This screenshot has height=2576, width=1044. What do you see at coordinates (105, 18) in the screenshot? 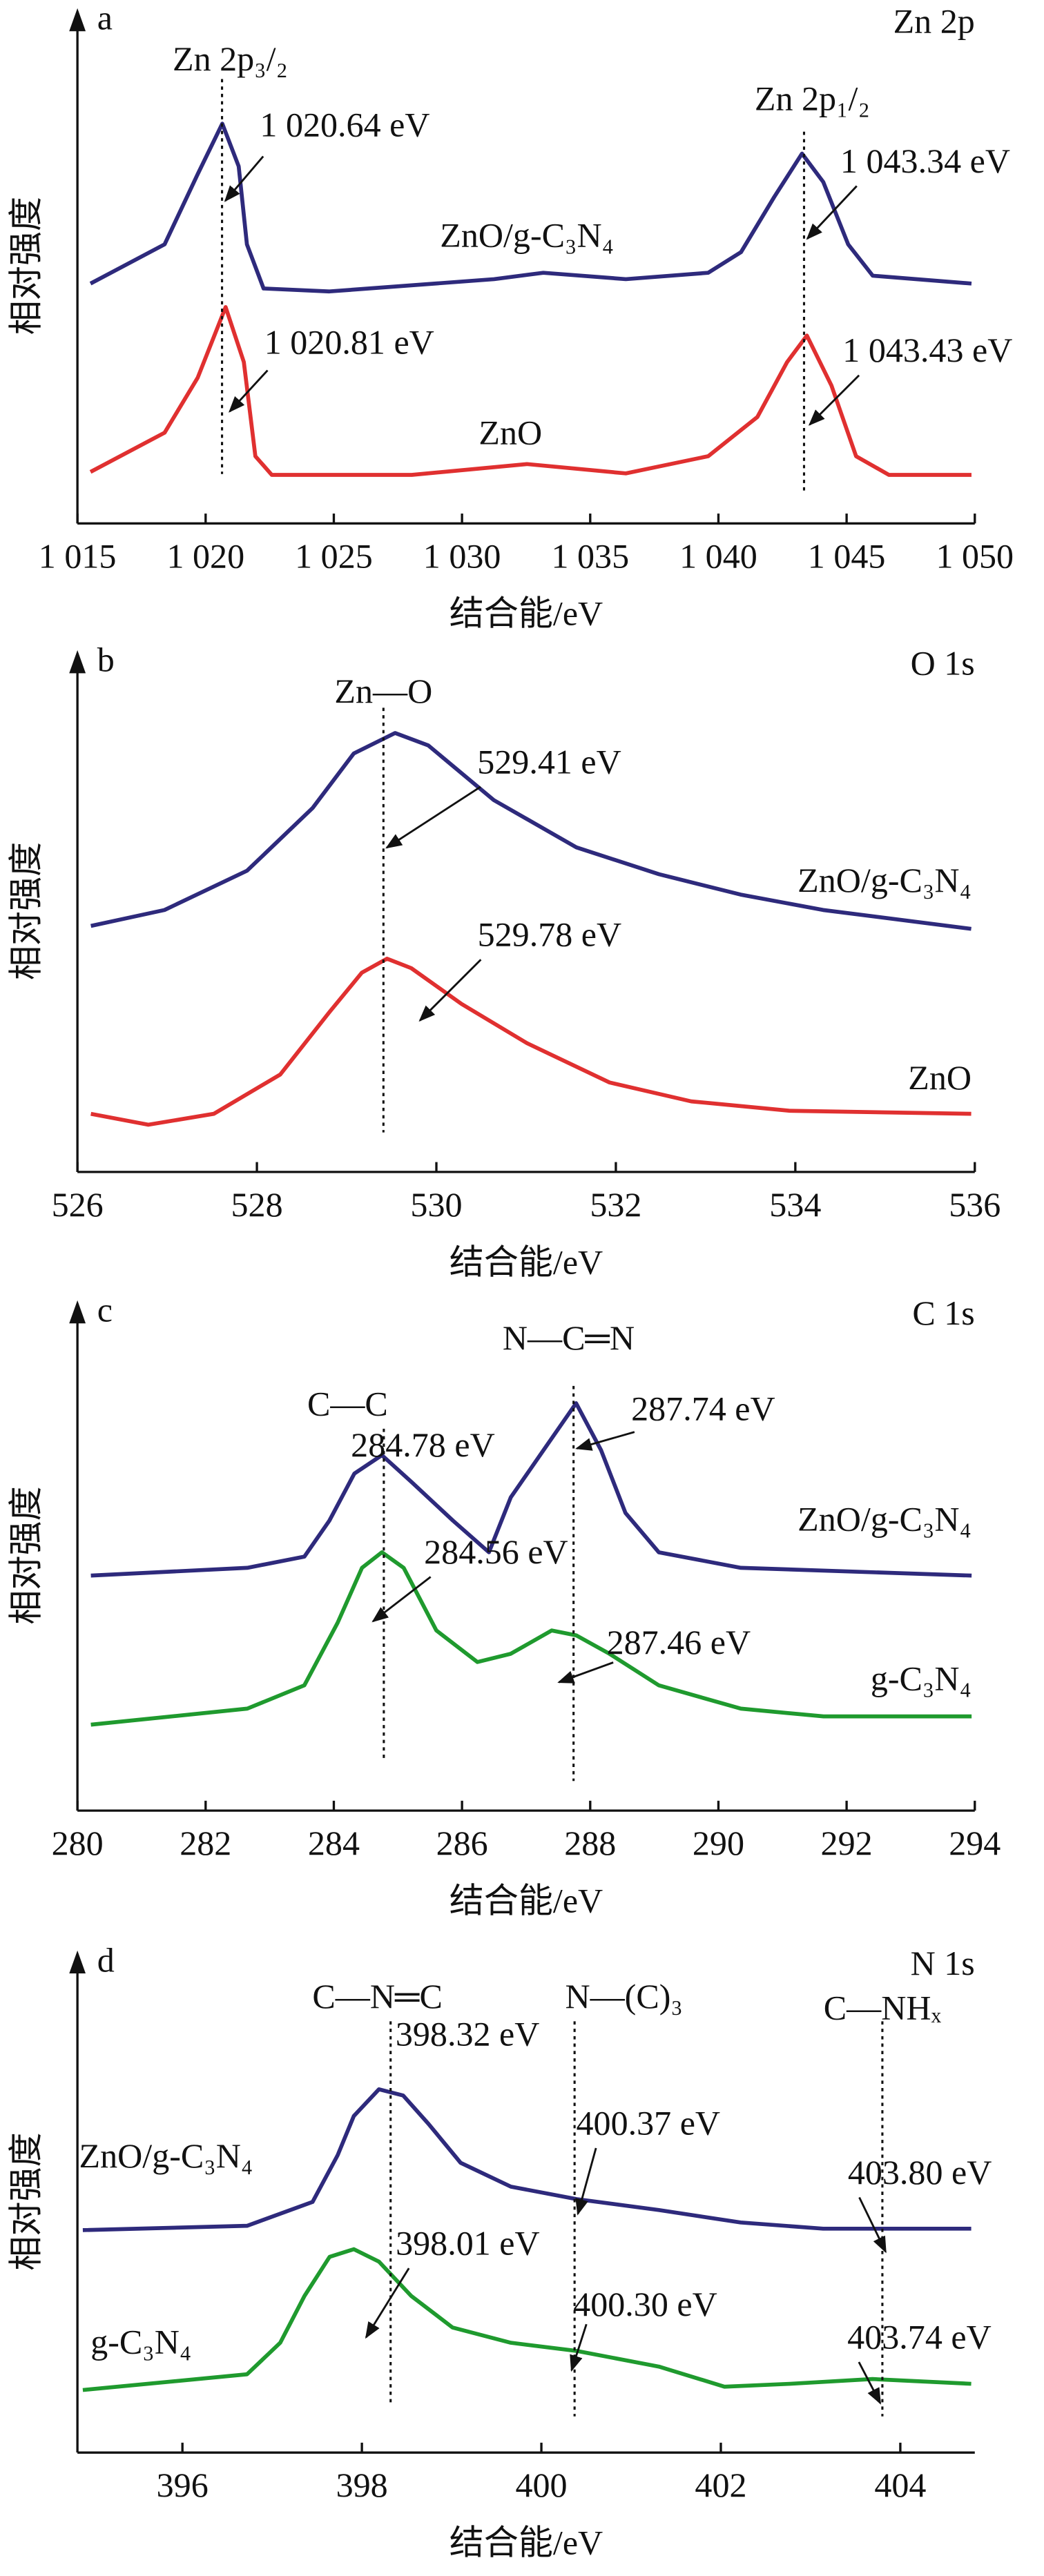
I see `panel-label: a` at bounding box center [105, 18].